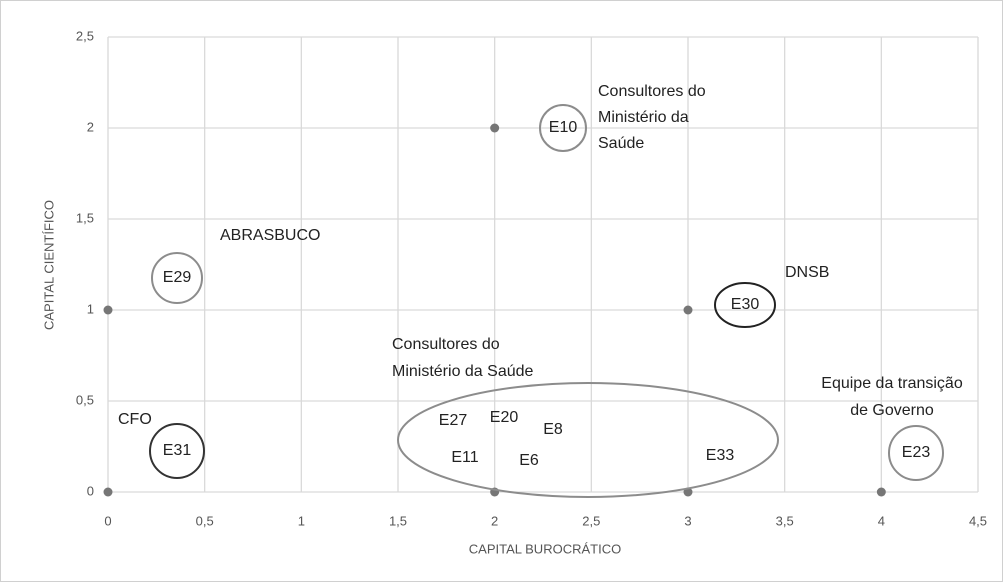  What do you see at coordinates (205, 520) in the screenshot?
I see `x-tick-label: 0,5` at bounding box center [205, 520].